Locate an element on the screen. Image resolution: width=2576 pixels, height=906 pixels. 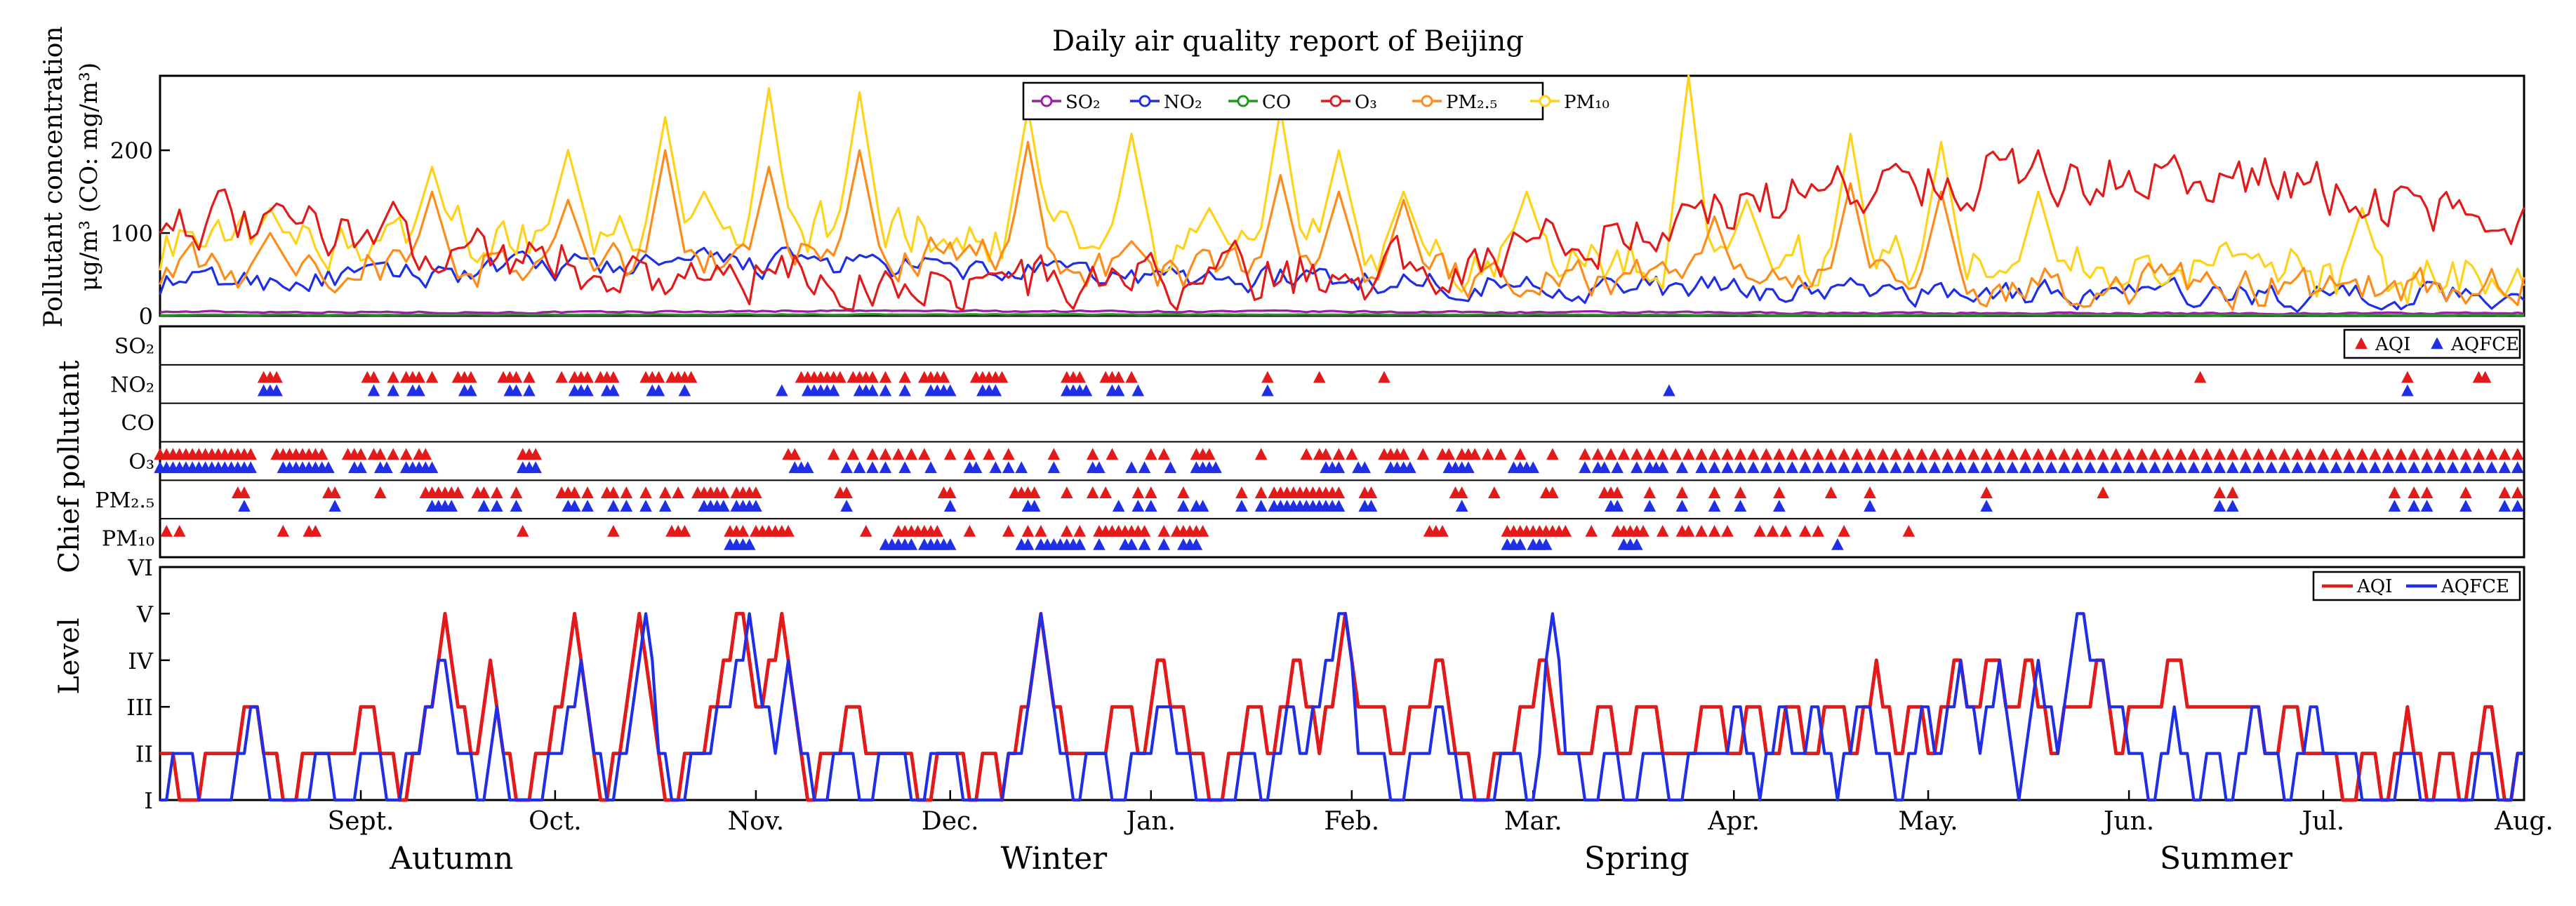
row-label-3: O₃ is located at coordinates (141, 462).